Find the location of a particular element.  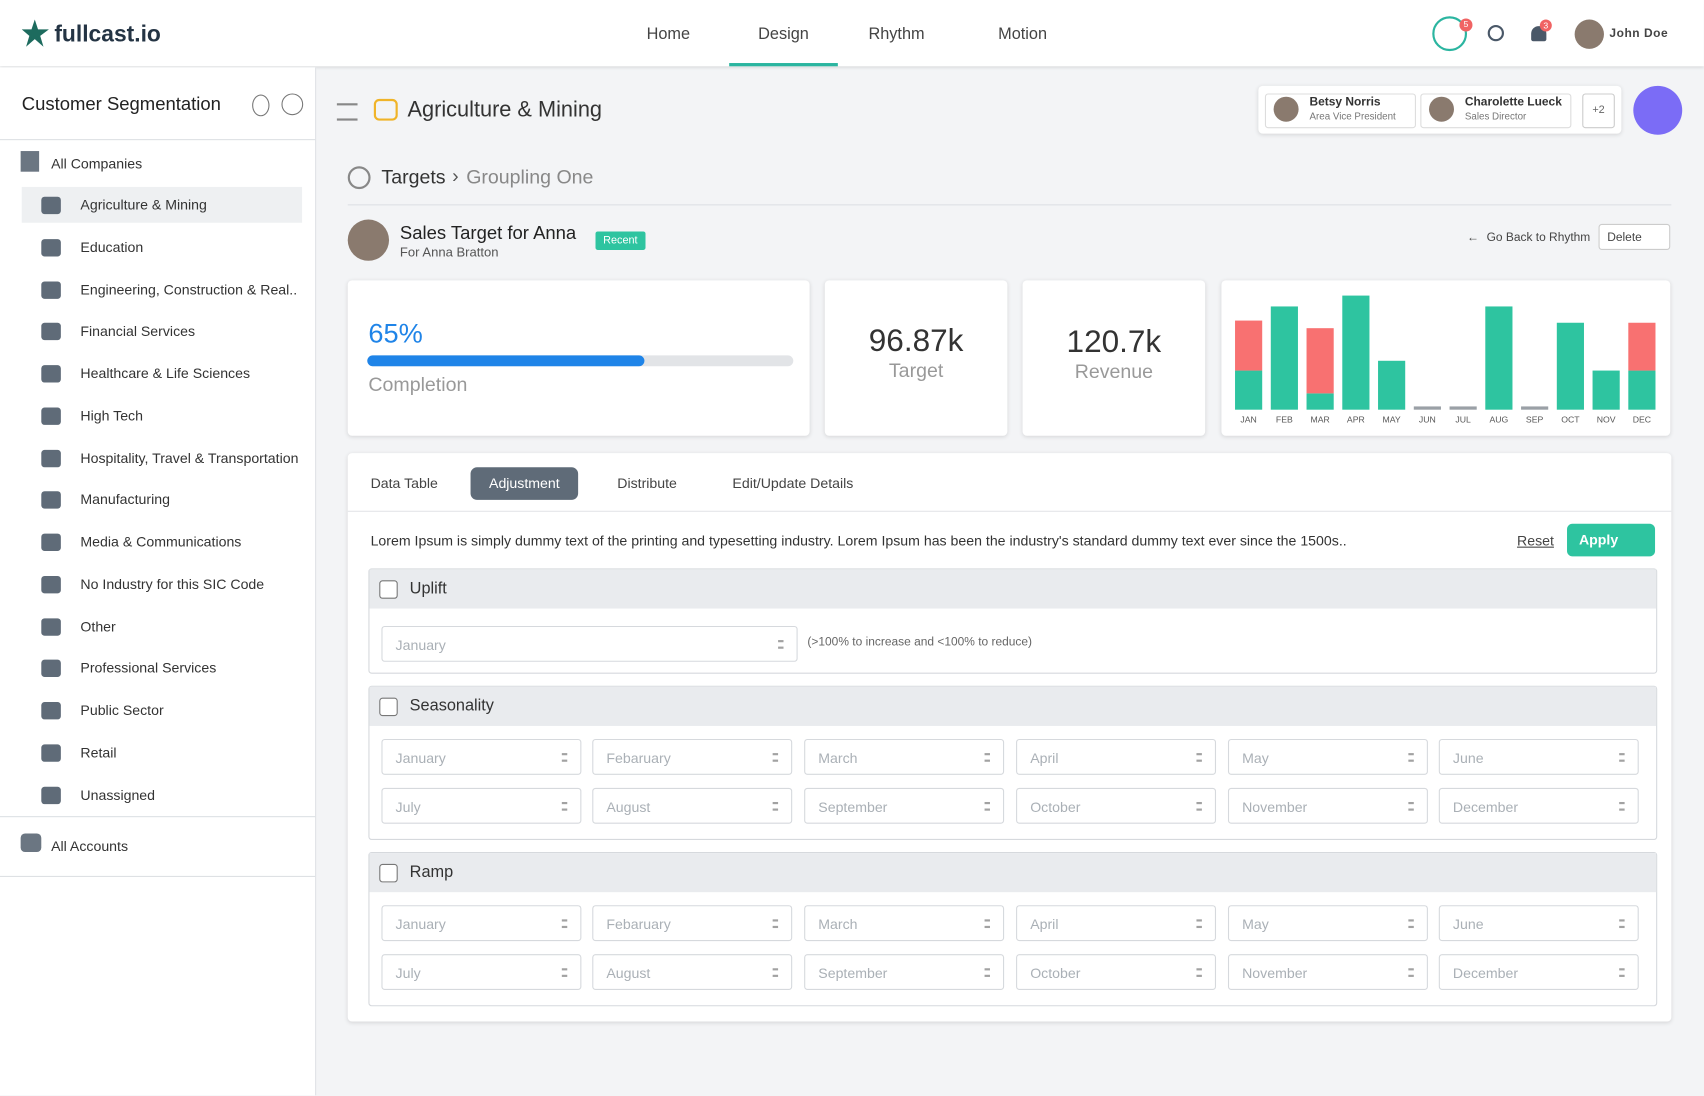

tab: Data Table is located at coordinates (404, 483).